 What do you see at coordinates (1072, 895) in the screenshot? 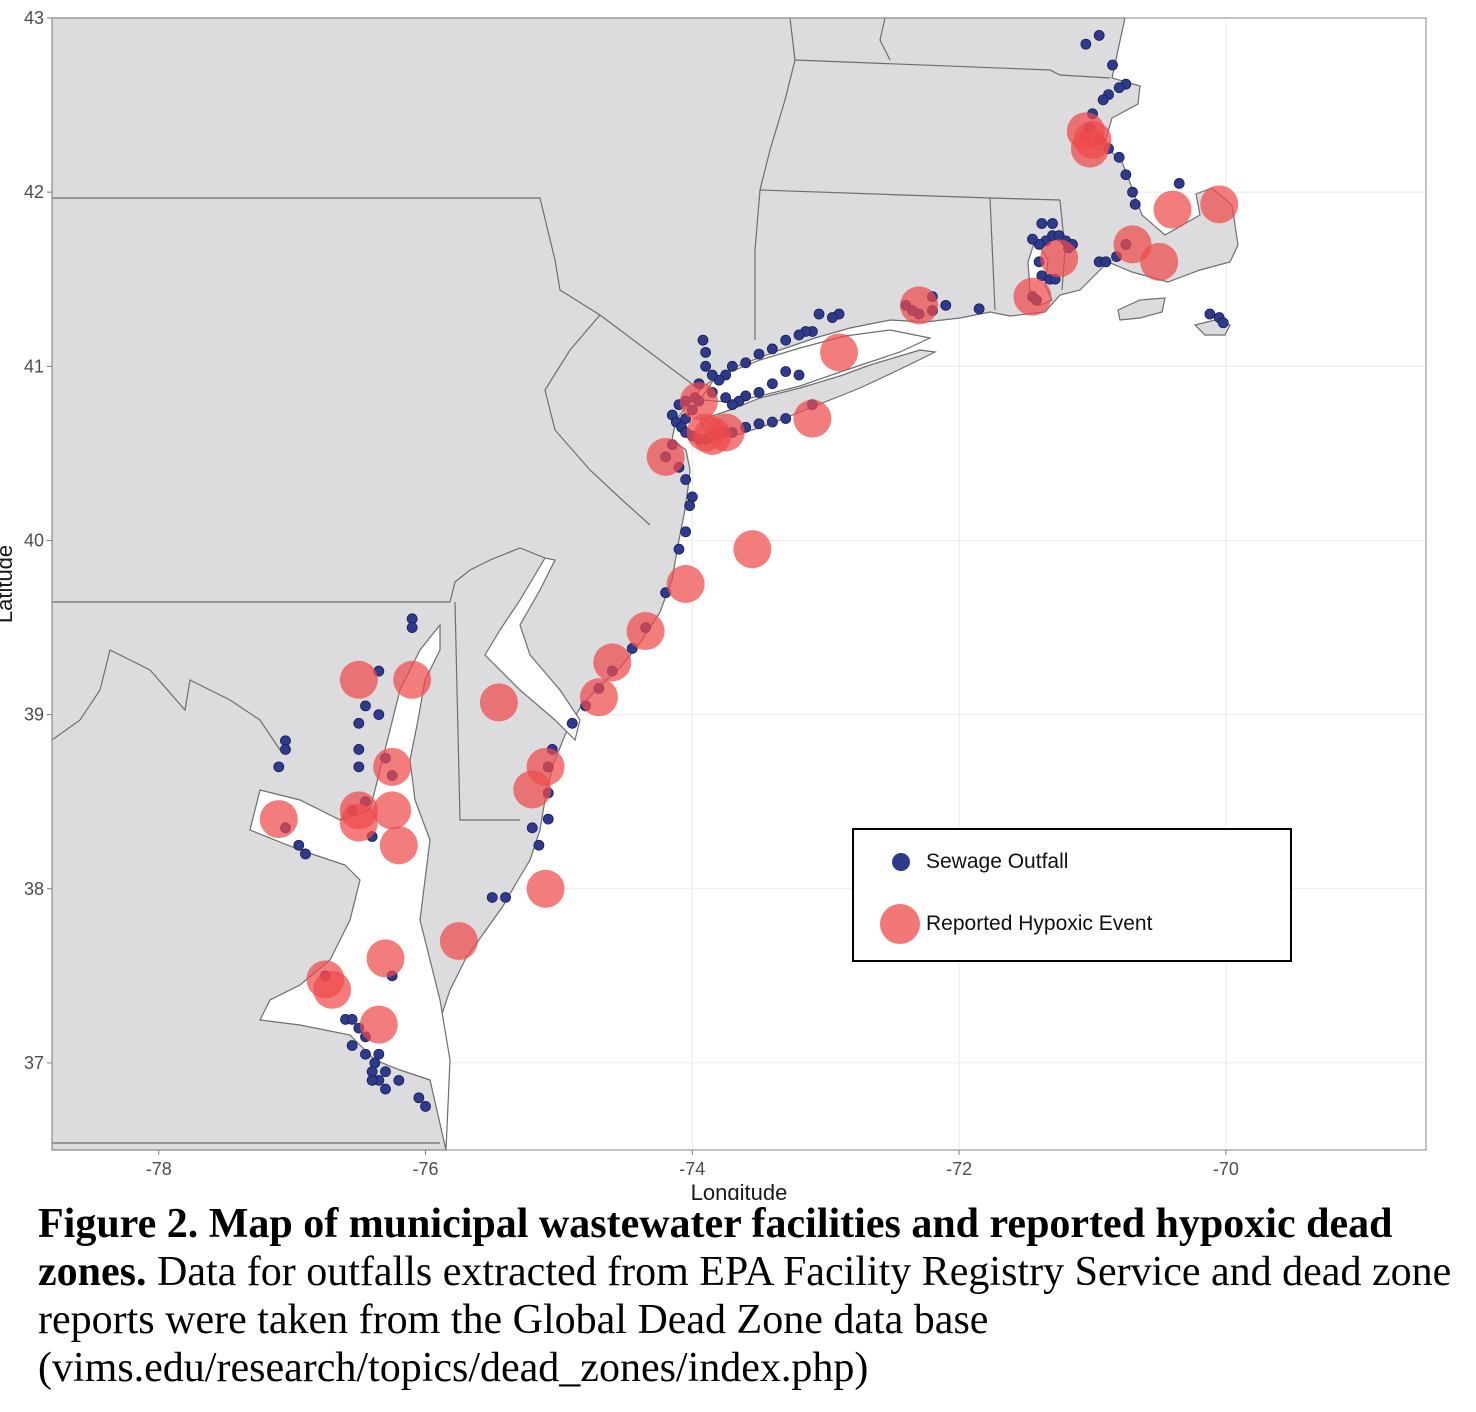
I see `legend: Sewage Outfall Reported Hypoxic Event` at bounding box center [1072, 895].